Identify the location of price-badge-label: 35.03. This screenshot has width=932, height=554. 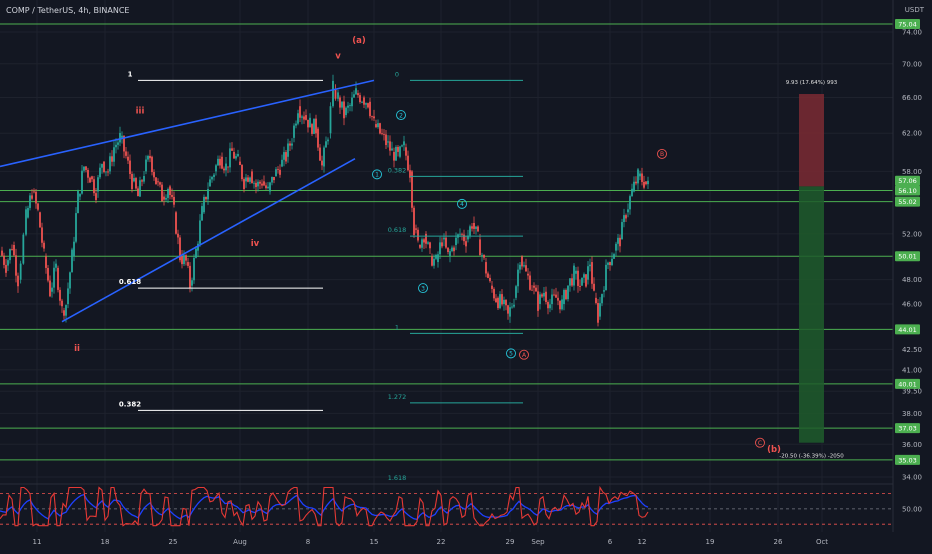
(907, 460).